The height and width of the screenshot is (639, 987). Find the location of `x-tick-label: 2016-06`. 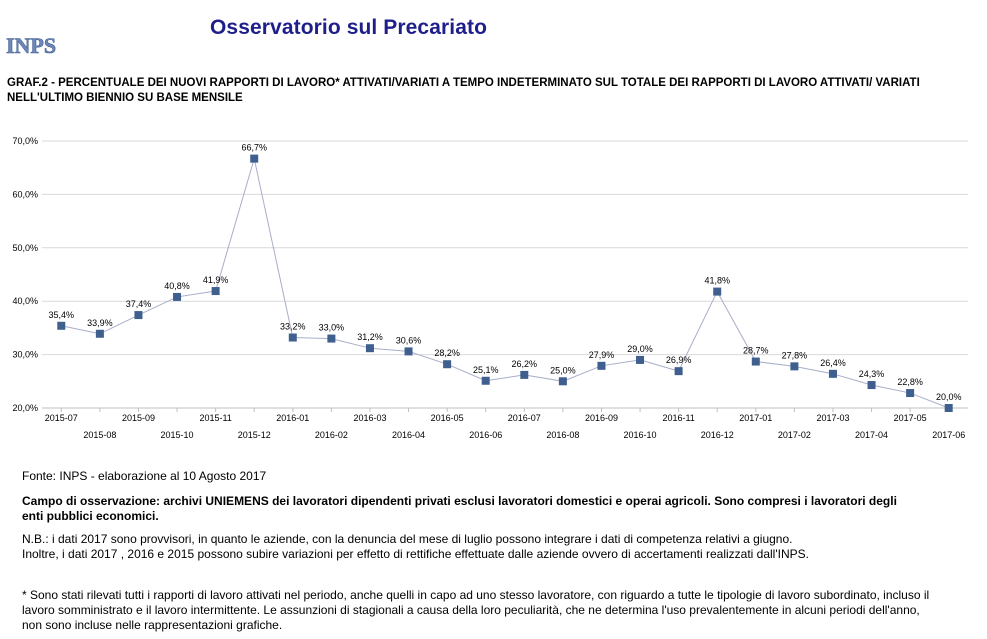

x-tick-label: 2016-06 is located at coordinates (485, 435).